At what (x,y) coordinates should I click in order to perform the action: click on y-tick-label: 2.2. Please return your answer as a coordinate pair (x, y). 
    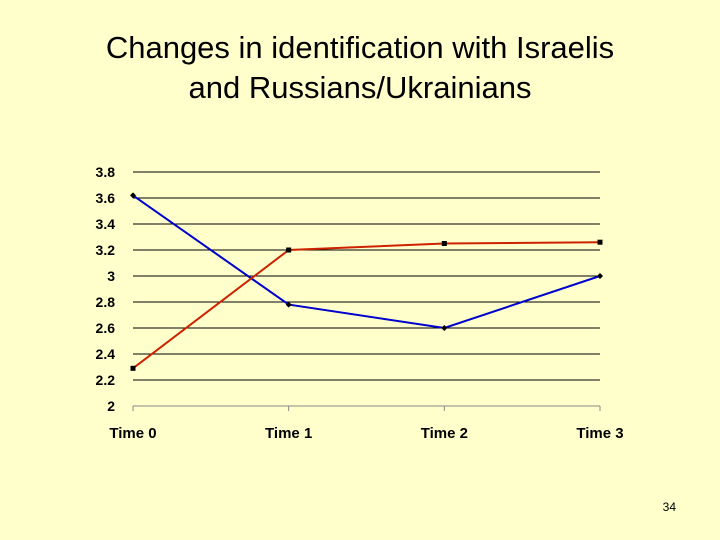
    Looking at the image, I should click on (106, 380).